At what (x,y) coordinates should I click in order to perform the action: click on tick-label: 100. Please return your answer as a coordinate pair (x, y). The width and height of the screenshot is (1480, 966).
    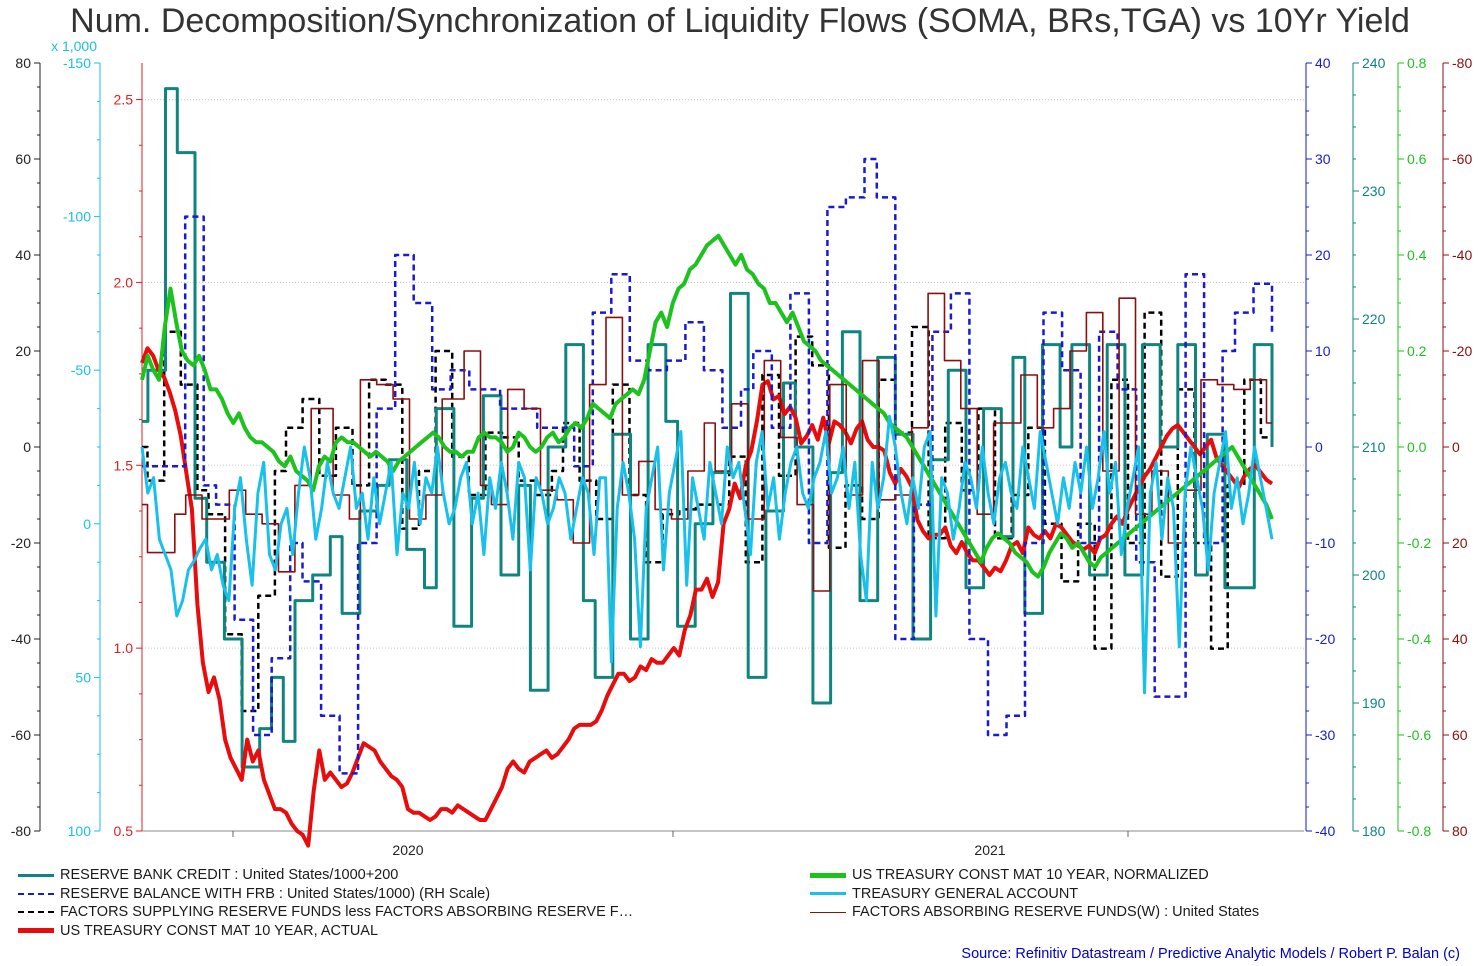
    Looking at the image, I should click on (80, 831).